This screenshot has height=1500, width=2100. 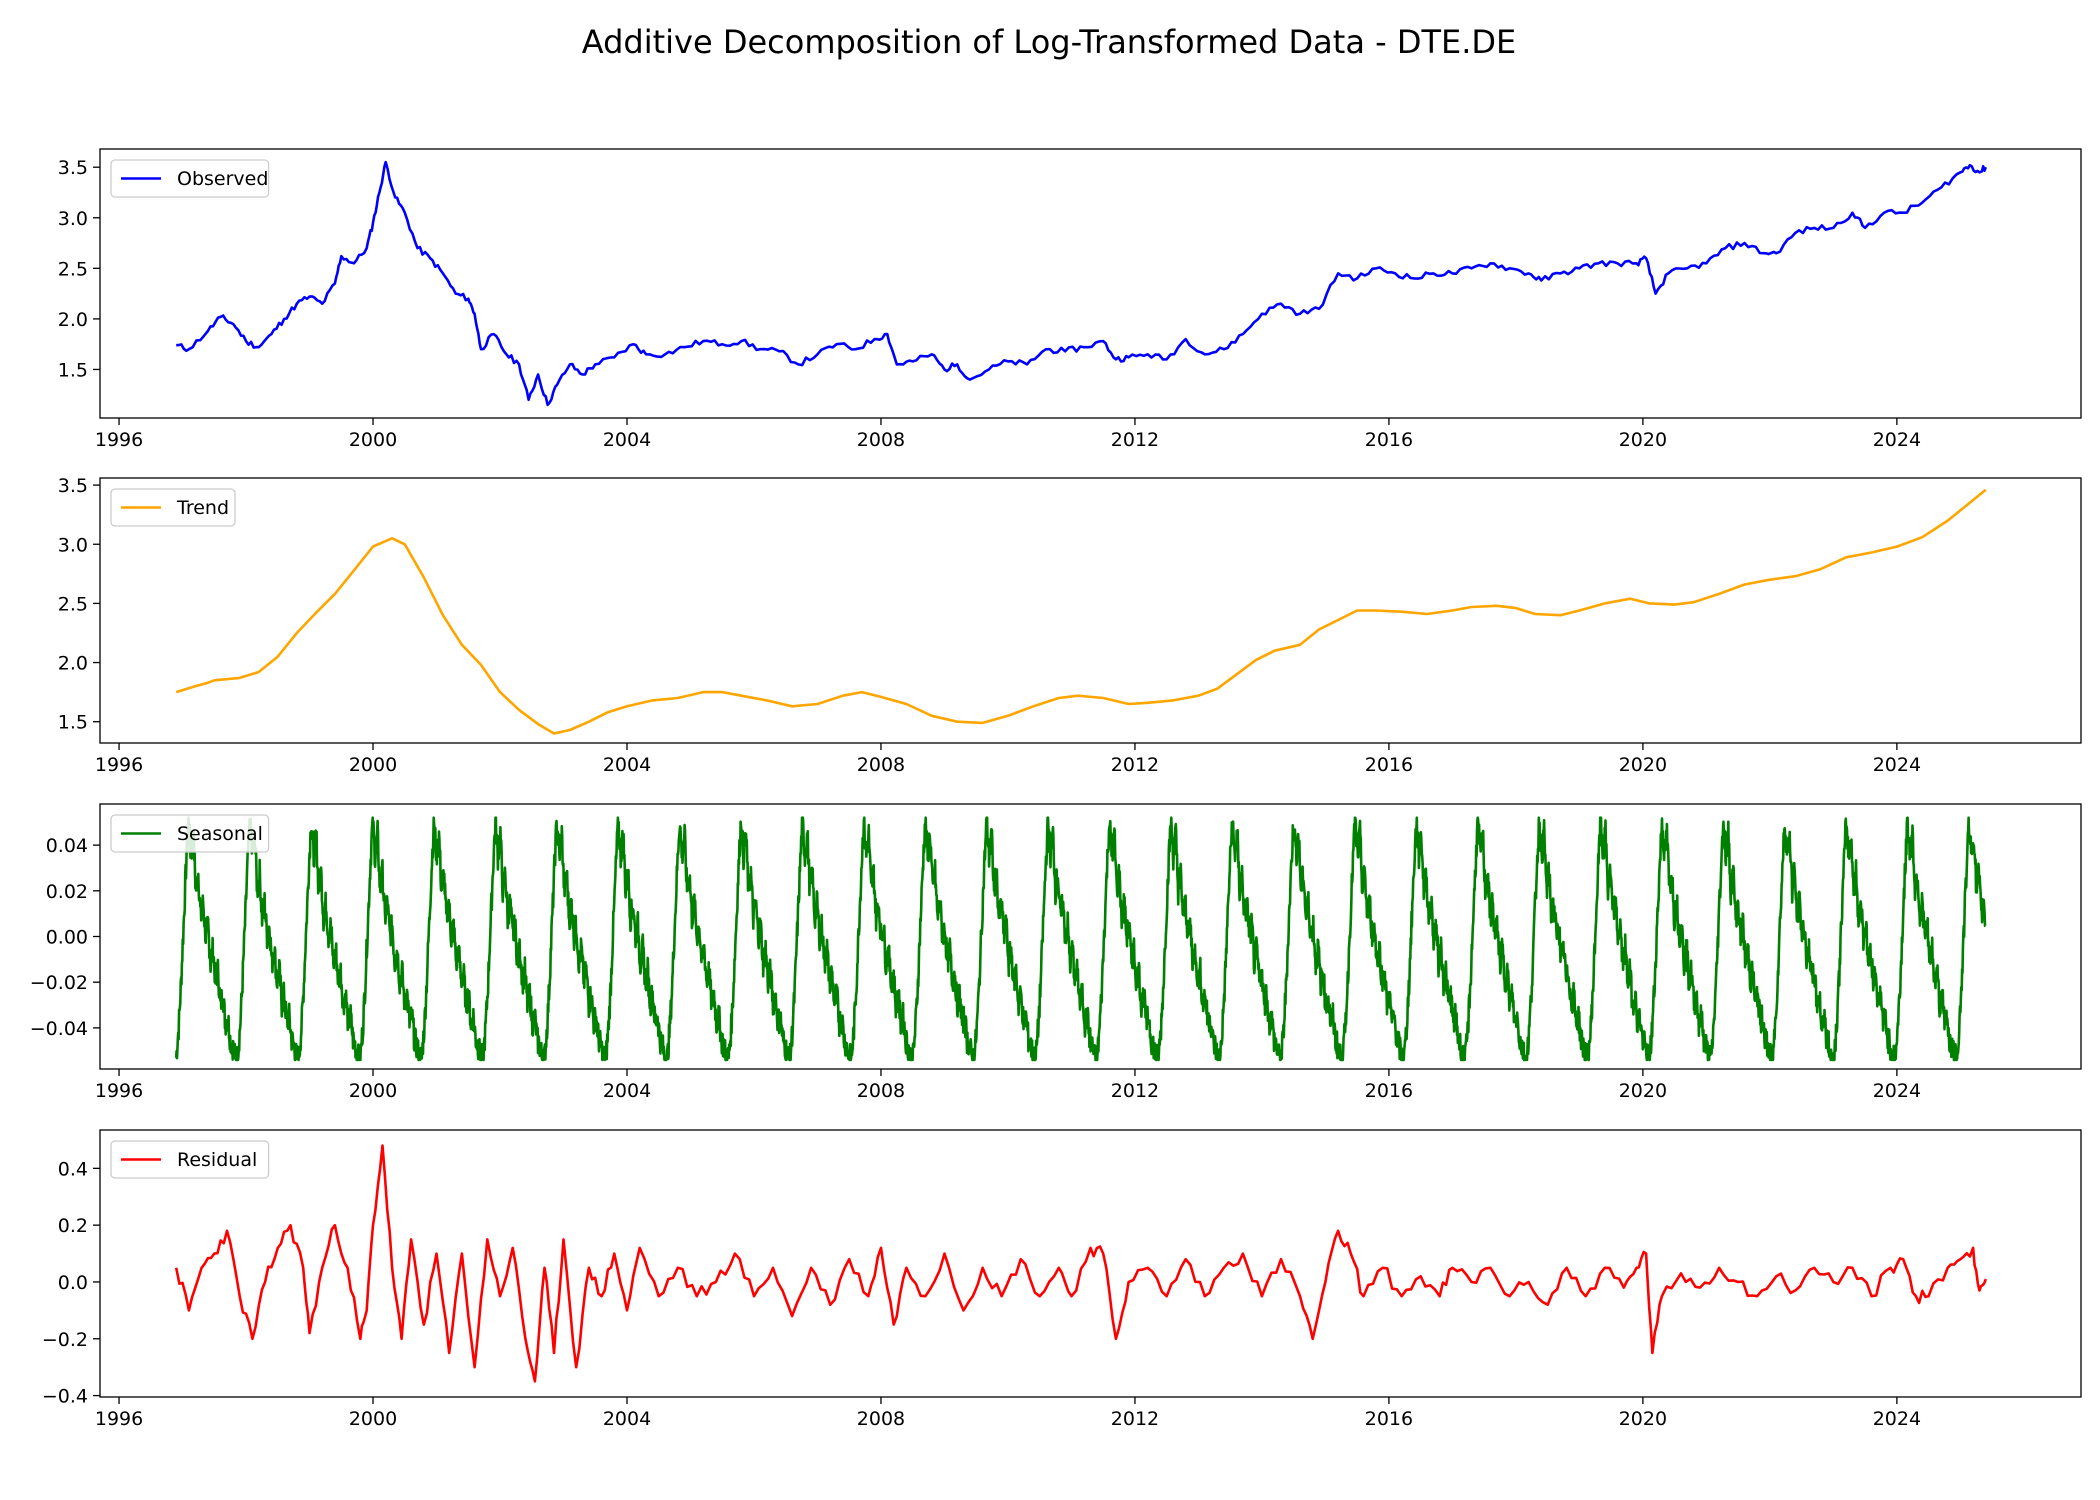 I want to click on y-tick-label: 0.02, so click(x=67, y=892).